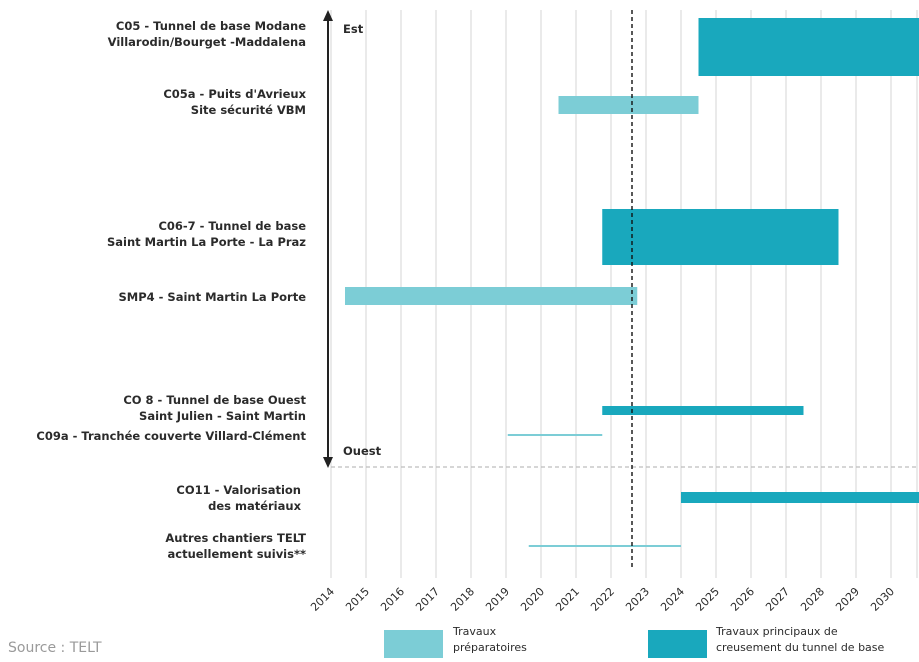 The height and width of the screenshot is (662, 919). What do you see at coordinates (413, 644) in the screenshot?
I see `legend-swatch-prep` at bounding box center [413, 644].